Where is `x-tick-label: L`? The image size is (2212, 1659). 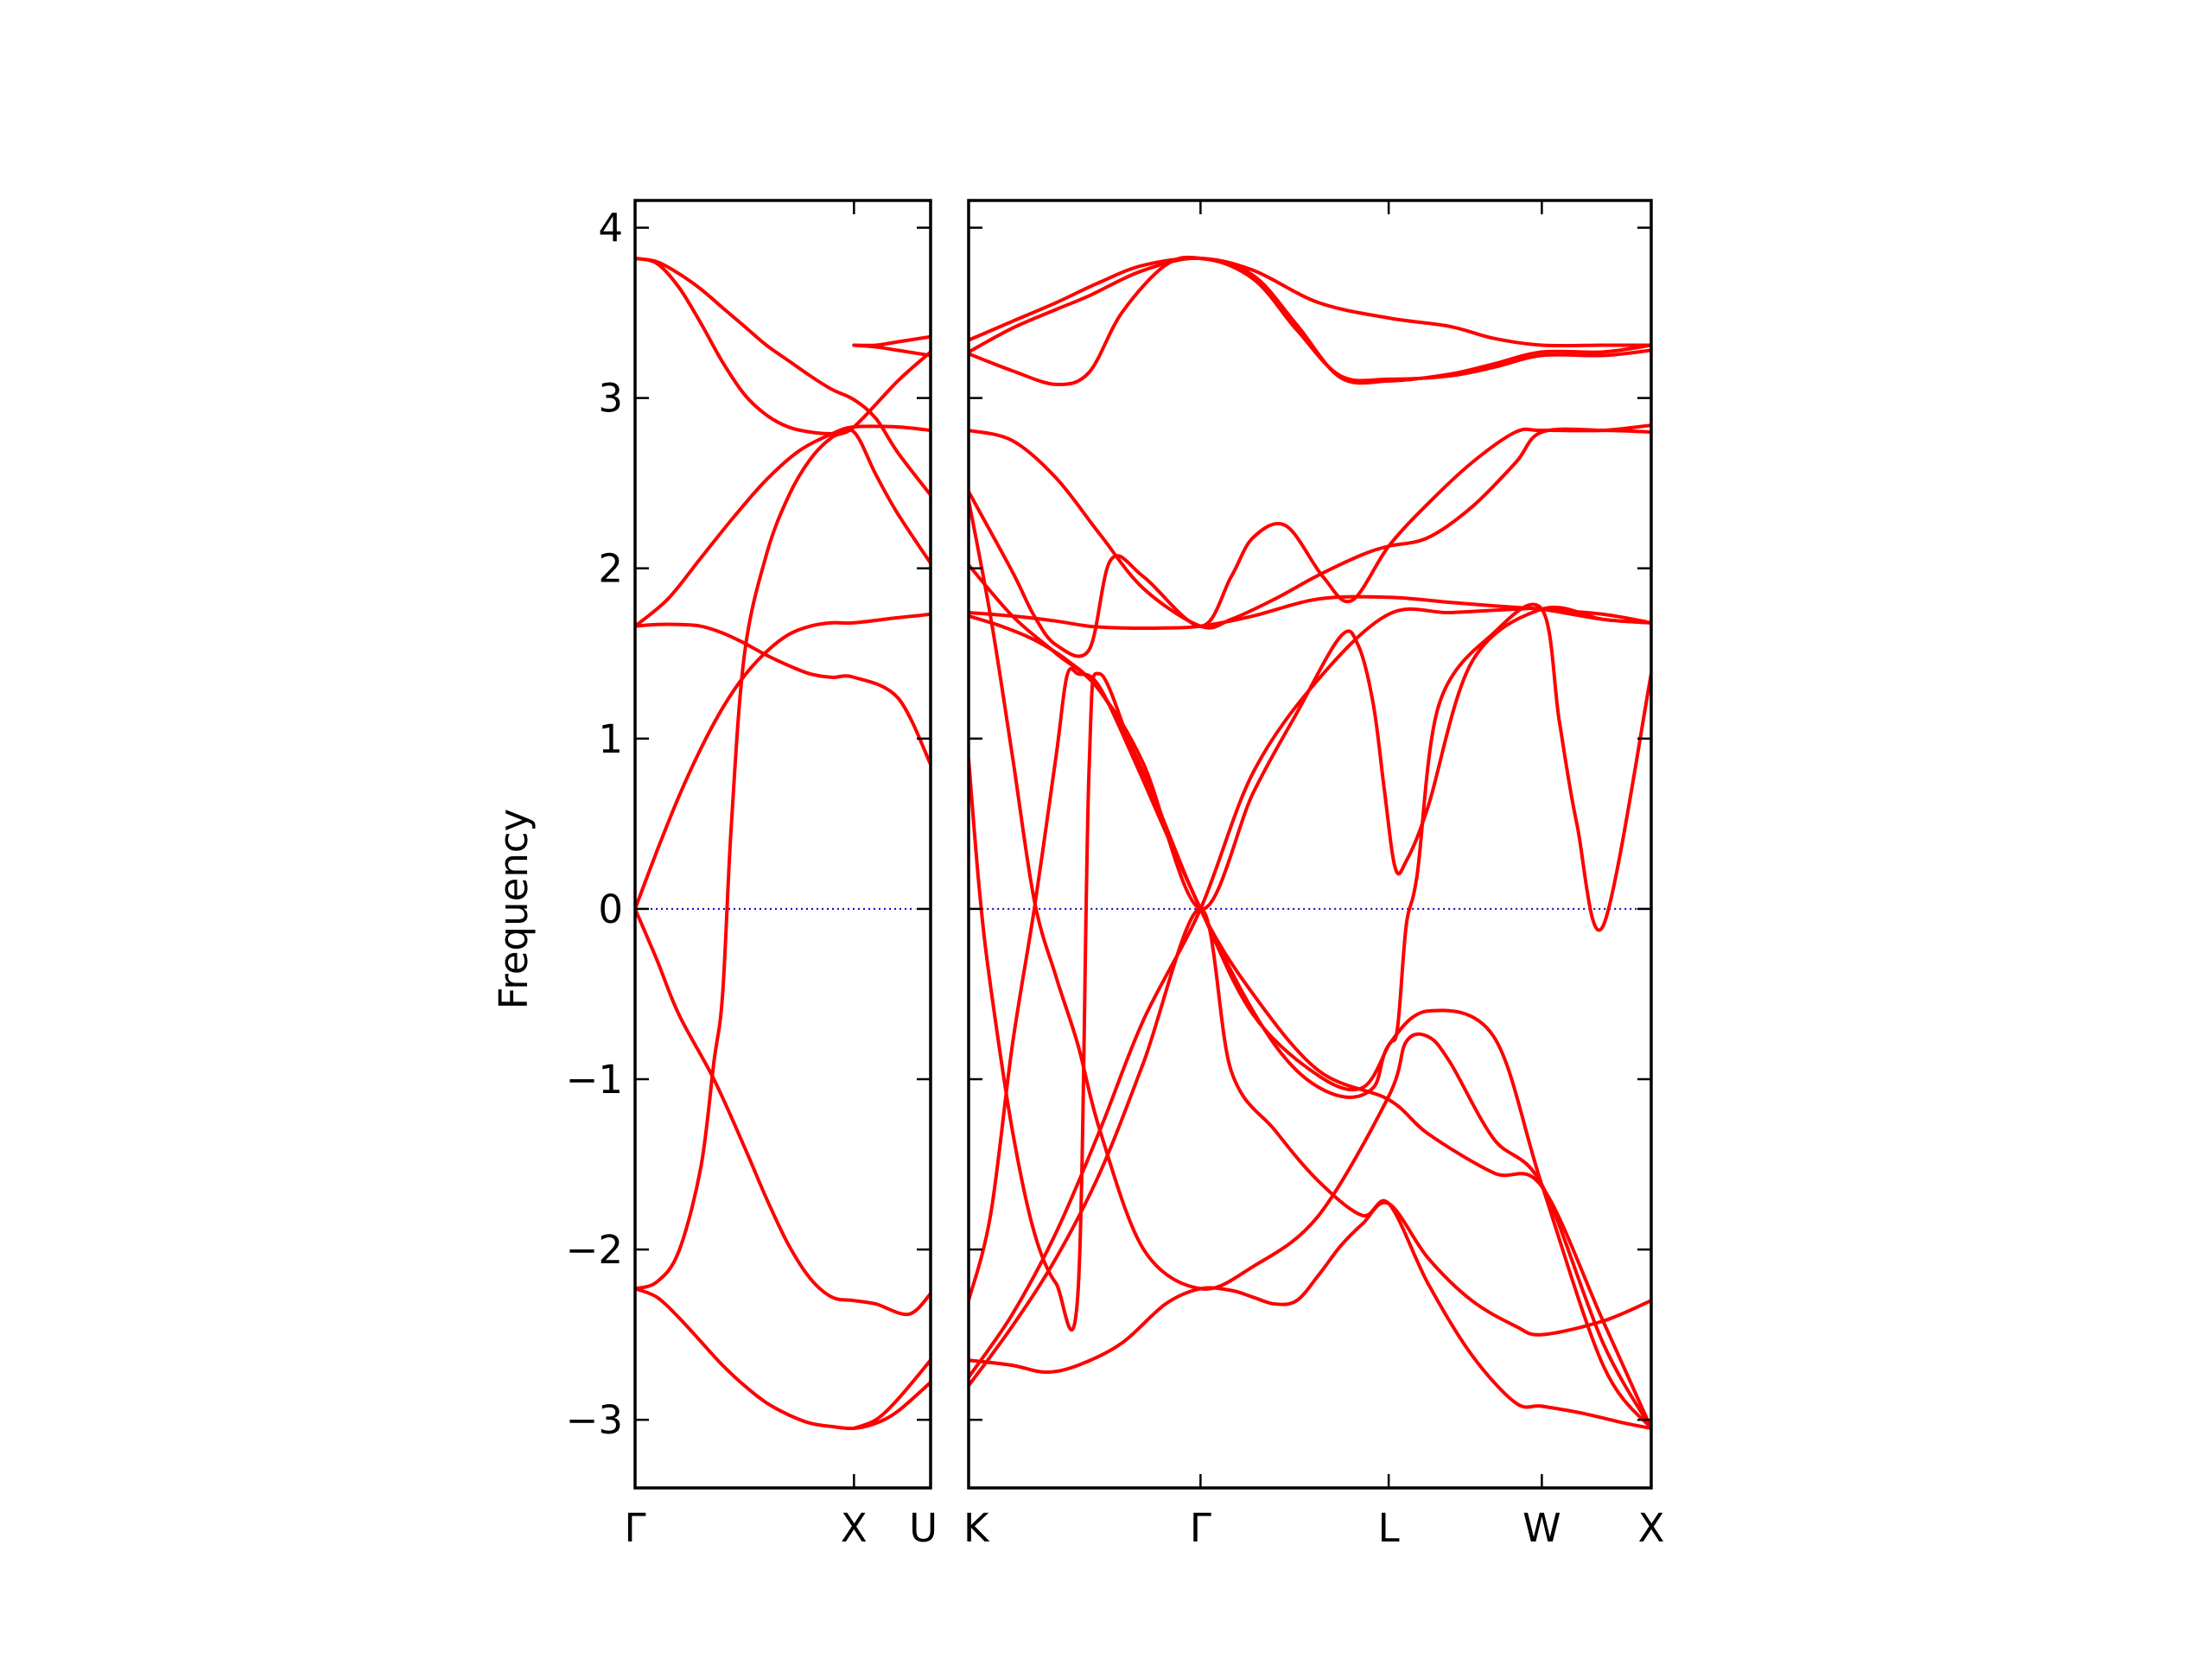
x-tick-label: L is located at coordinates (1389, 1528).